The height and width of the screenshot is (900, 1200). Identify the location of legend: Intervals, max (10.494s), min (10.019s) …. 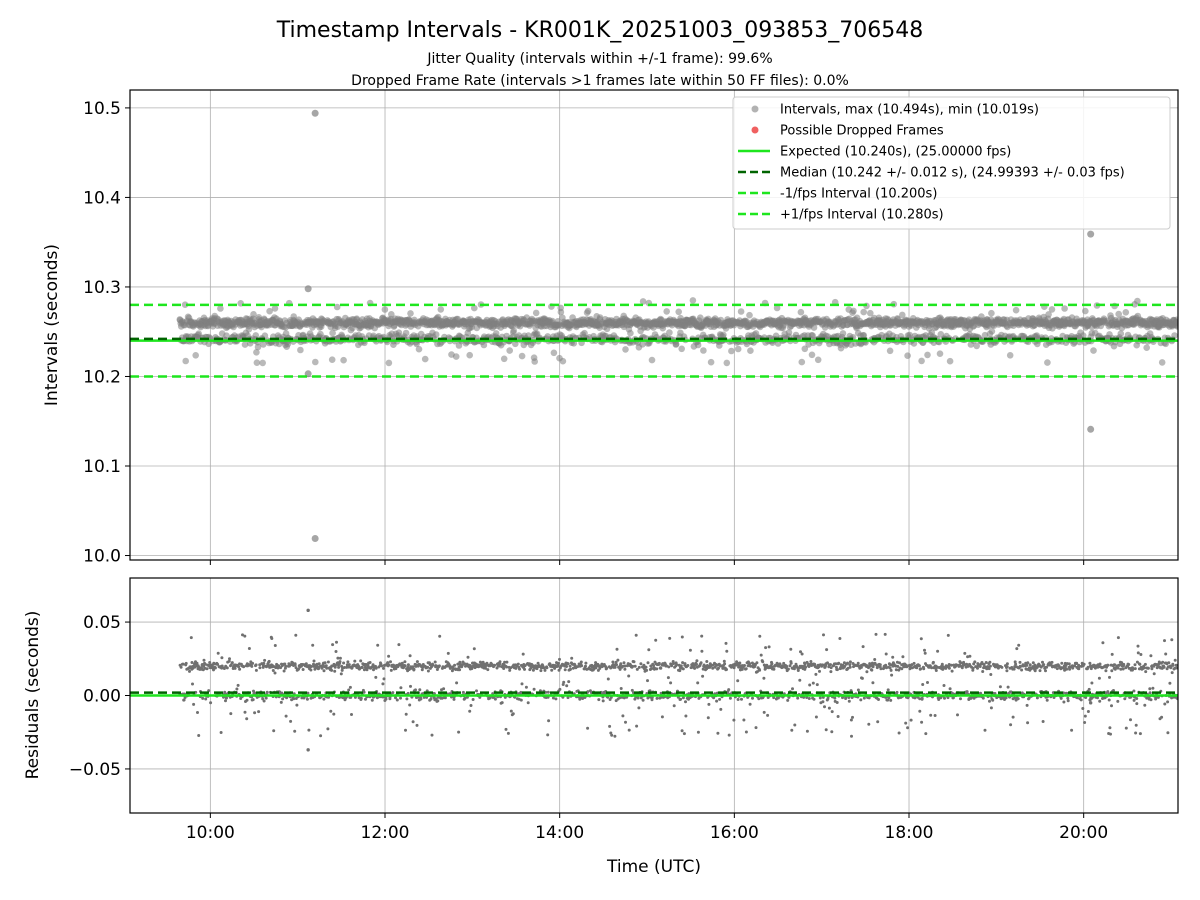
(951, 163).